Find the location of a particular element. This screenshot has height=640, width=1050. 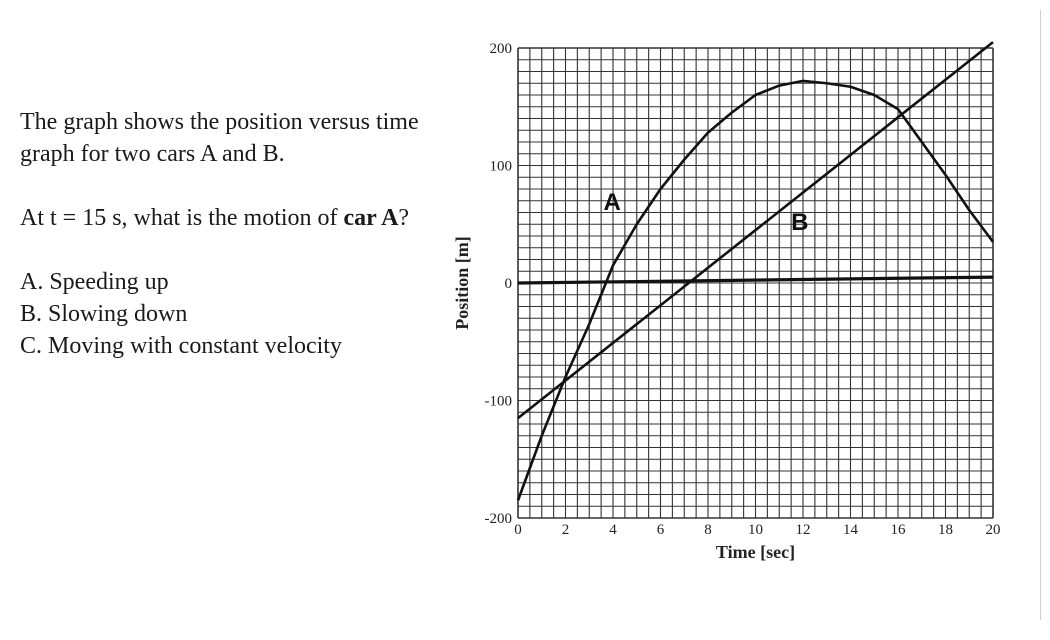

y-tick-label: -200 is located at coordinates (499, 519).